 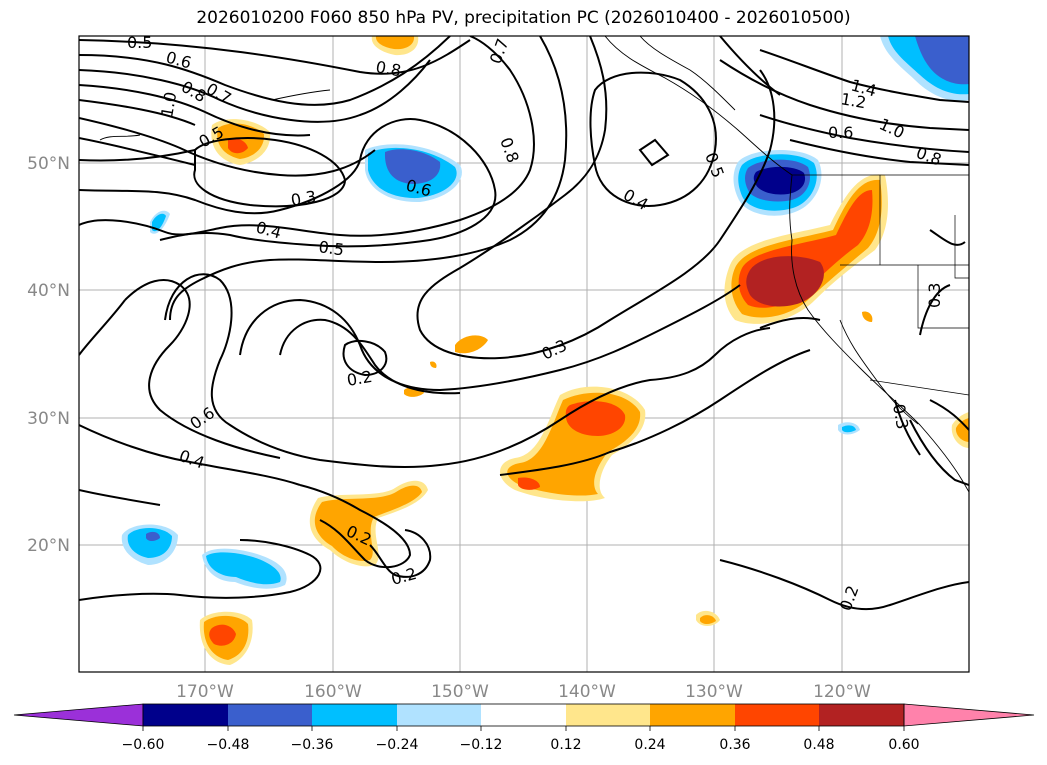 What do you see at coordinates (853, 100) in the screenshot?
I see `contour-label: 1.2` at bounding box center [853, 100].